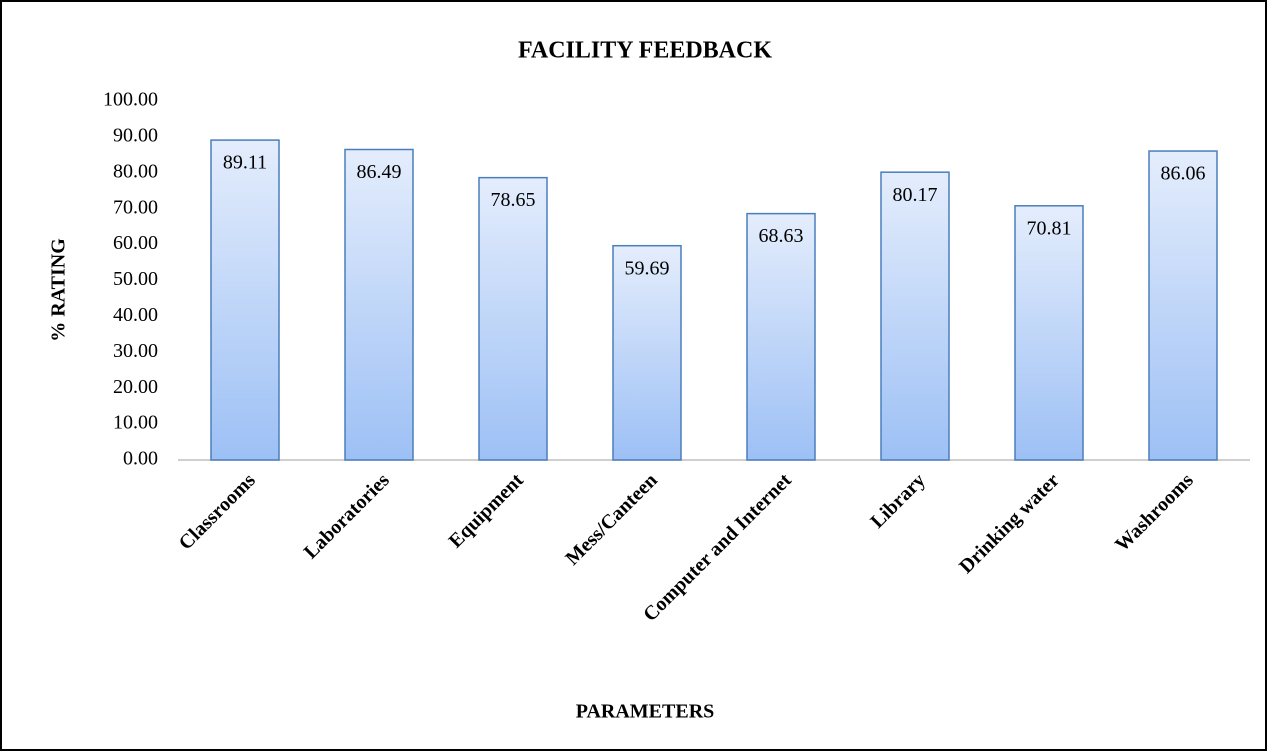  What do you see at coordinates (245, 163) in the screenshot?
I see `data-label: 89.11` at bounding box center [245, 163].